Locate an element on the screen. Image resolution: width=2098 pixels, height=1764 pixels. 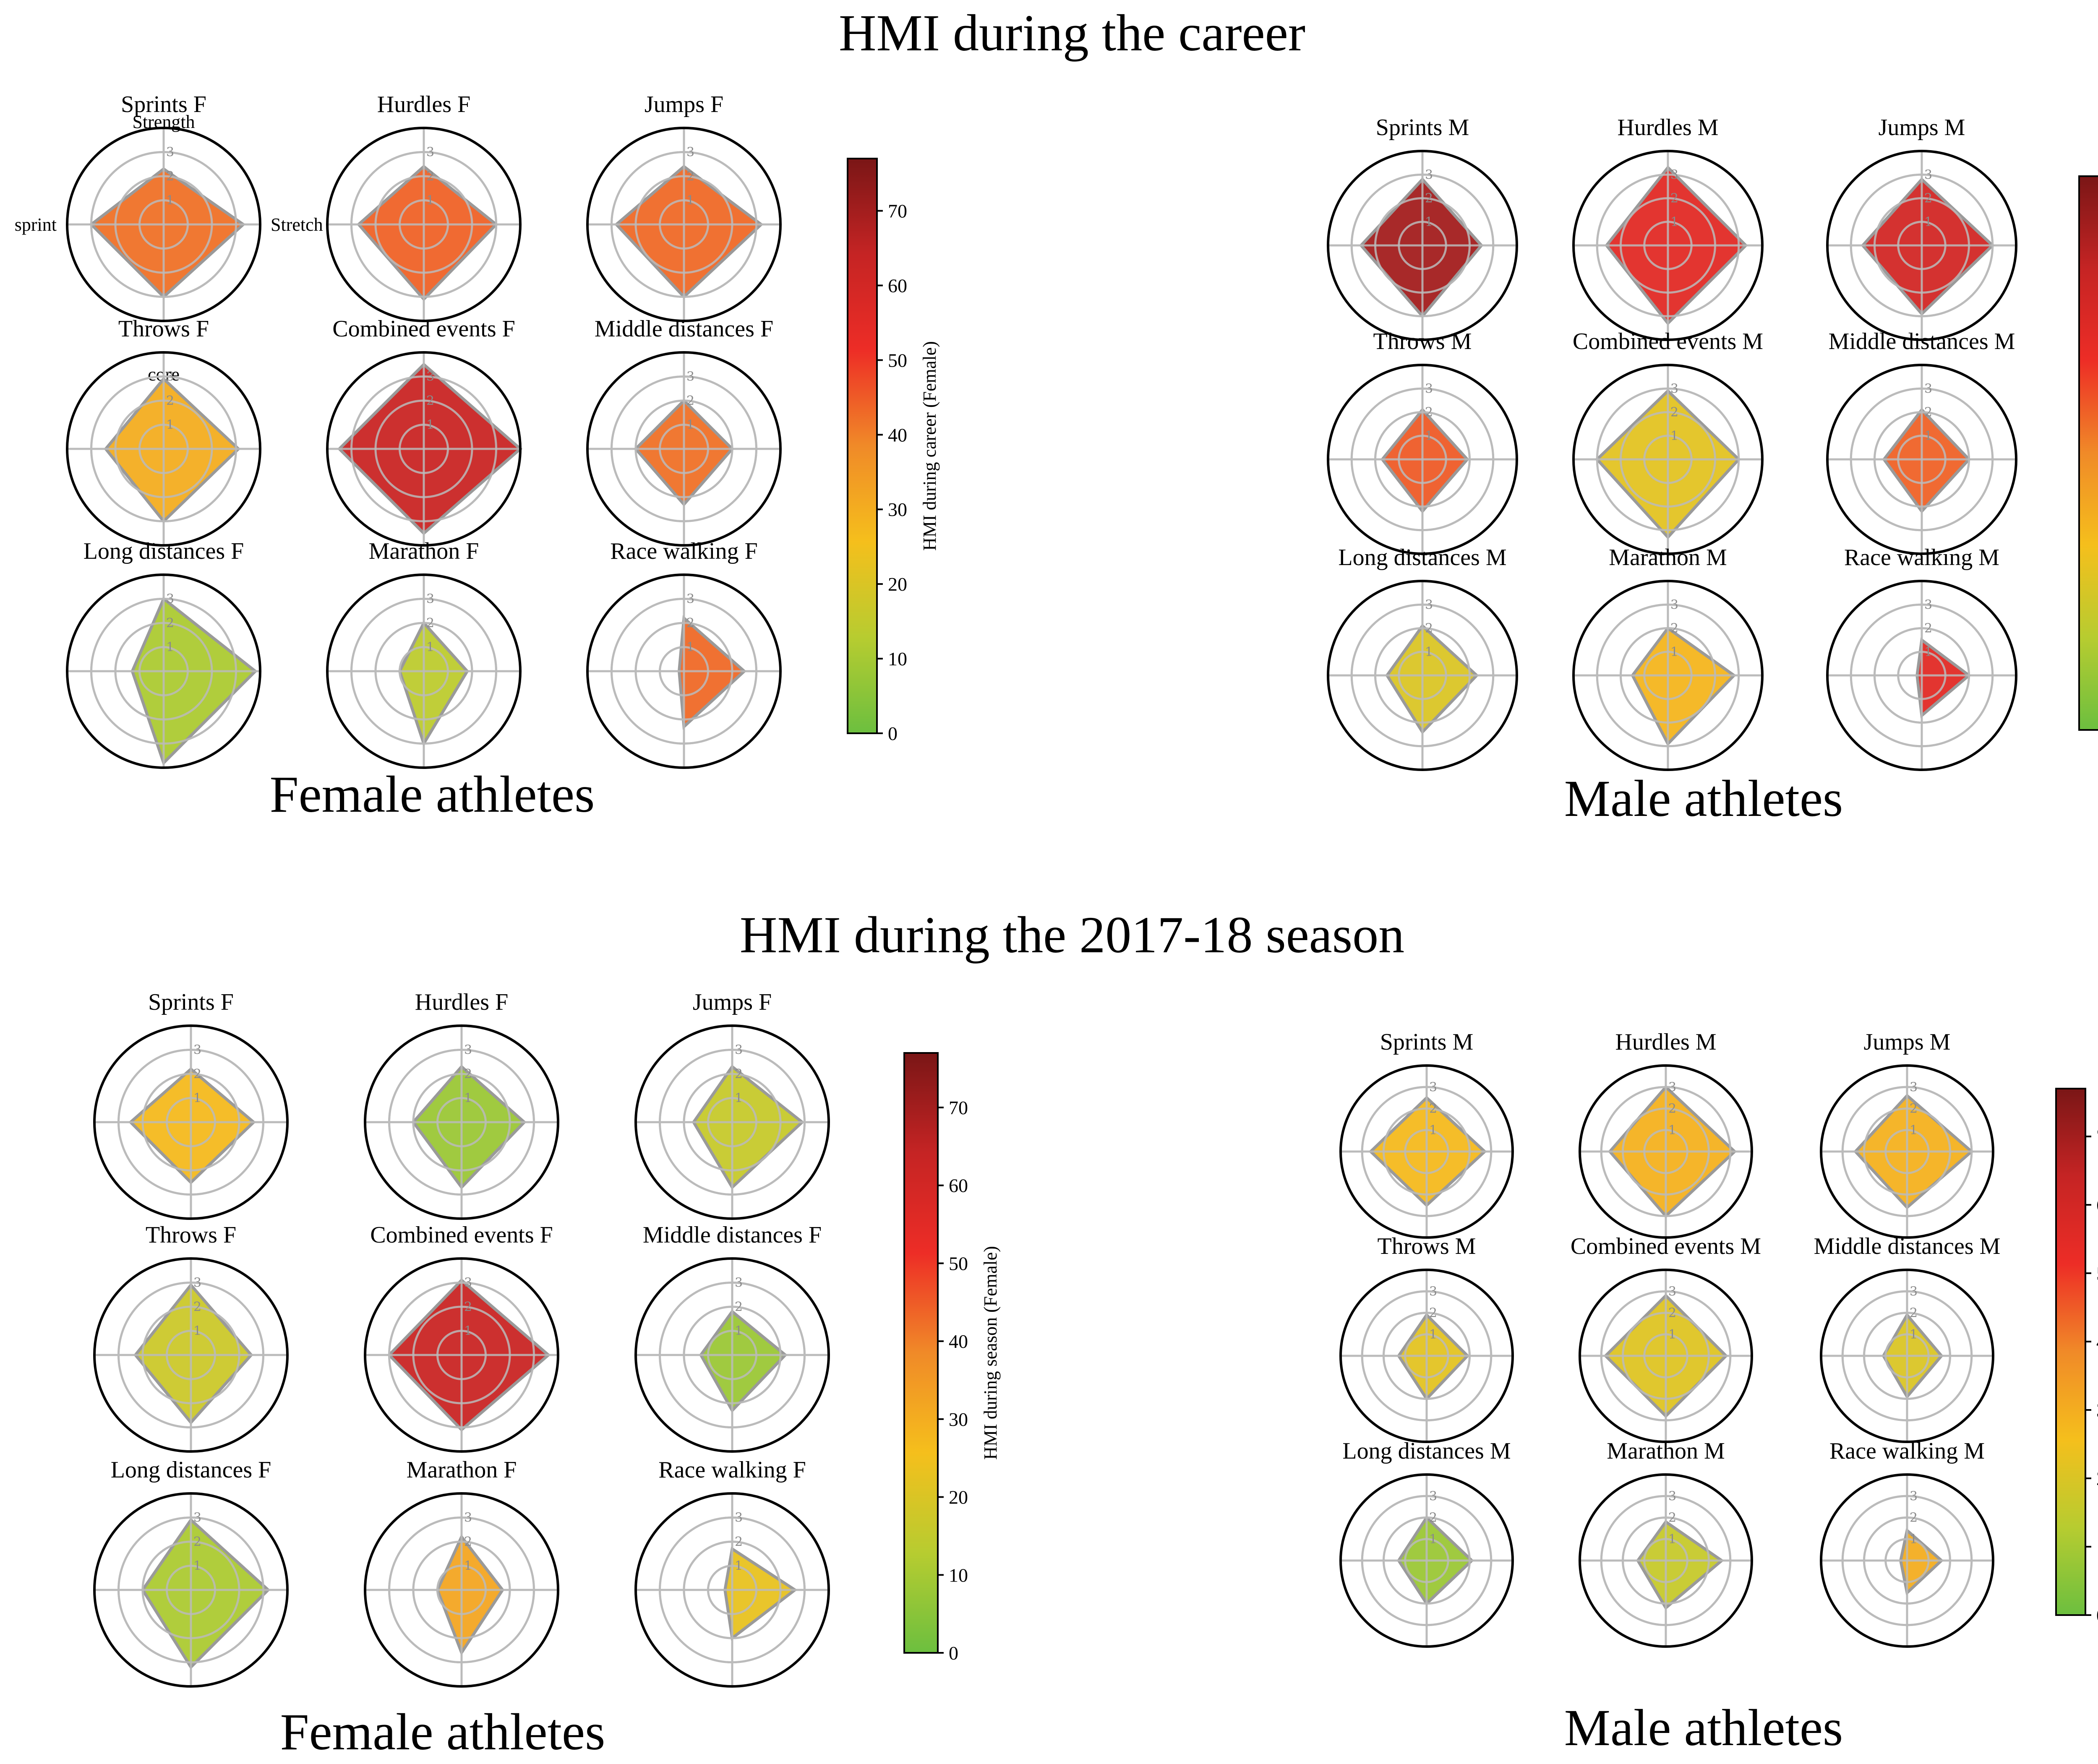
radar-title: Middle distances M is located at coordinates (1922, 341).